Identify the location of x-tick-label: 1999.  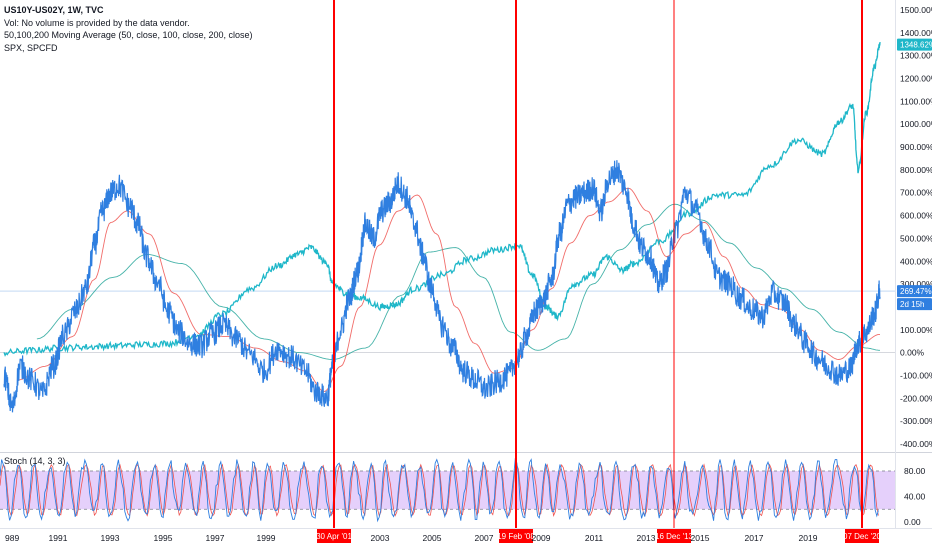
(266, 538).